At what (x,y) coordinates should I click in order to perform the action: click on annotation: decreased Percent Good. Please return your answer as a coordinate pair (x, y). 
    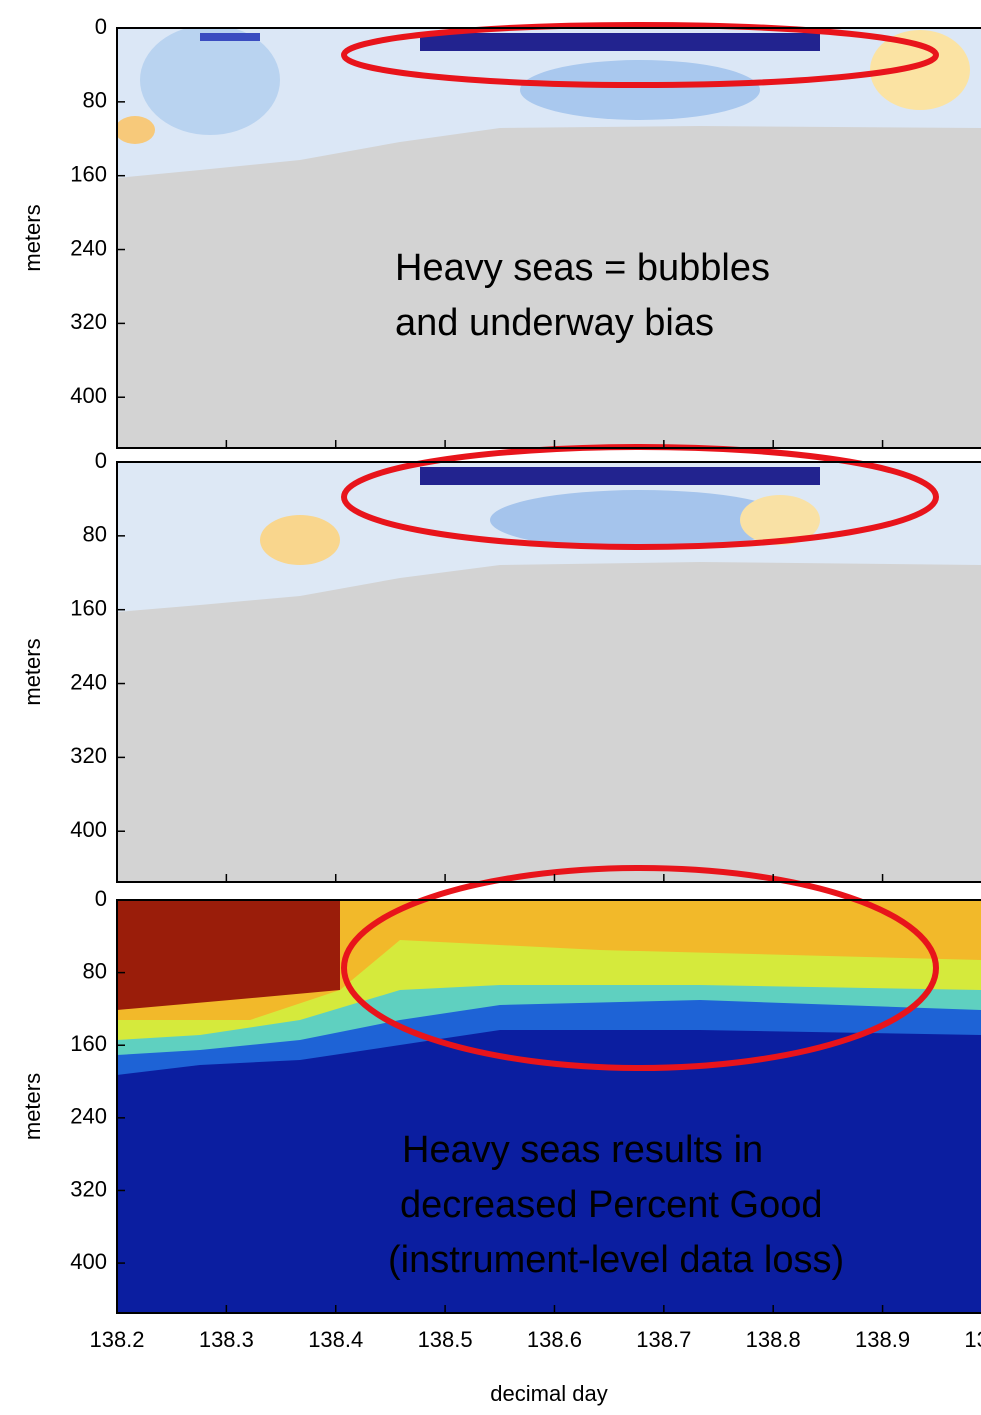
    Looking at the image, I should click on (611, 1205).